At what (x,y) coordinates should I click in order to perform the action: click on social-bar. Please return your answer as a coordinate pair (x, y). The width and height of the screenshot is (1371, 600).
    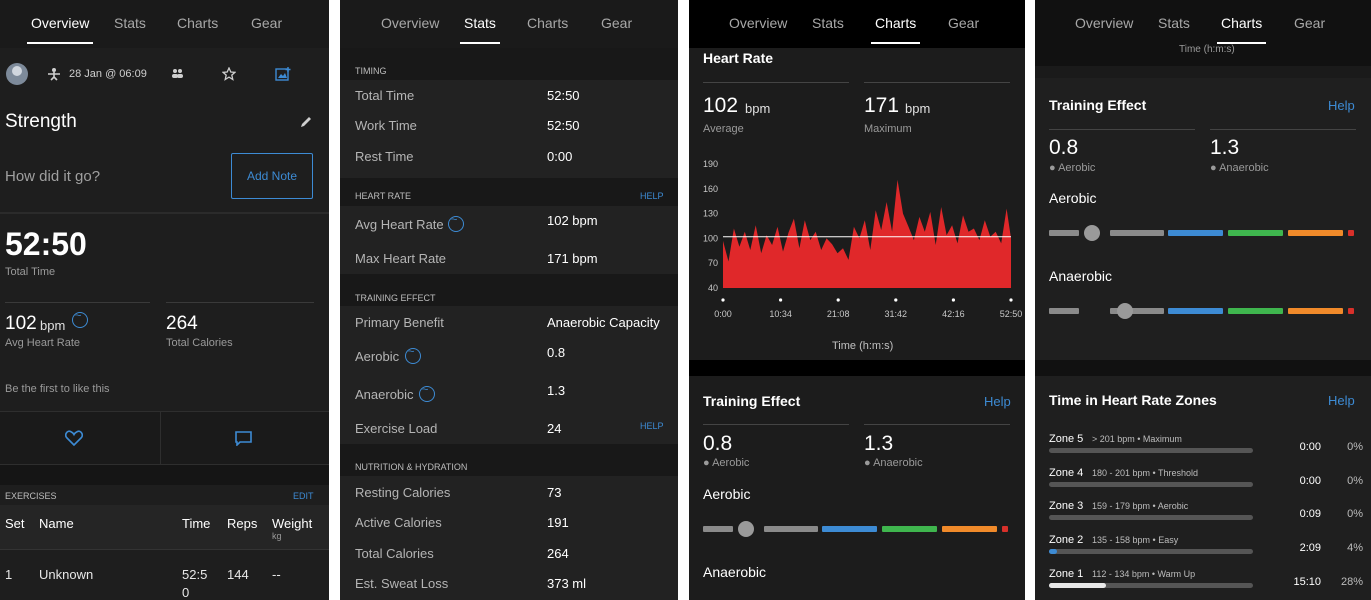
    Looking at the image, I should click on (164, 438).